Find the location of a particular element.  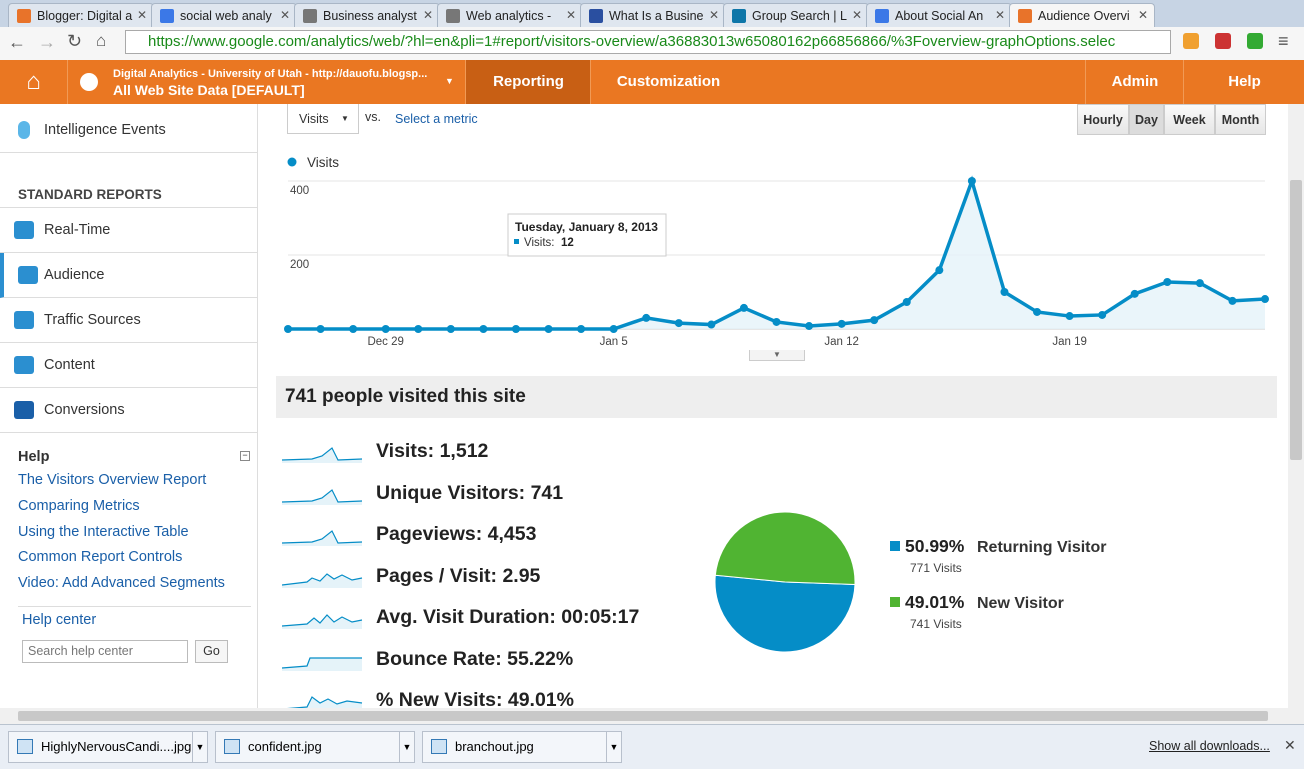

back-button: ← is located at coordinates (17, 42).